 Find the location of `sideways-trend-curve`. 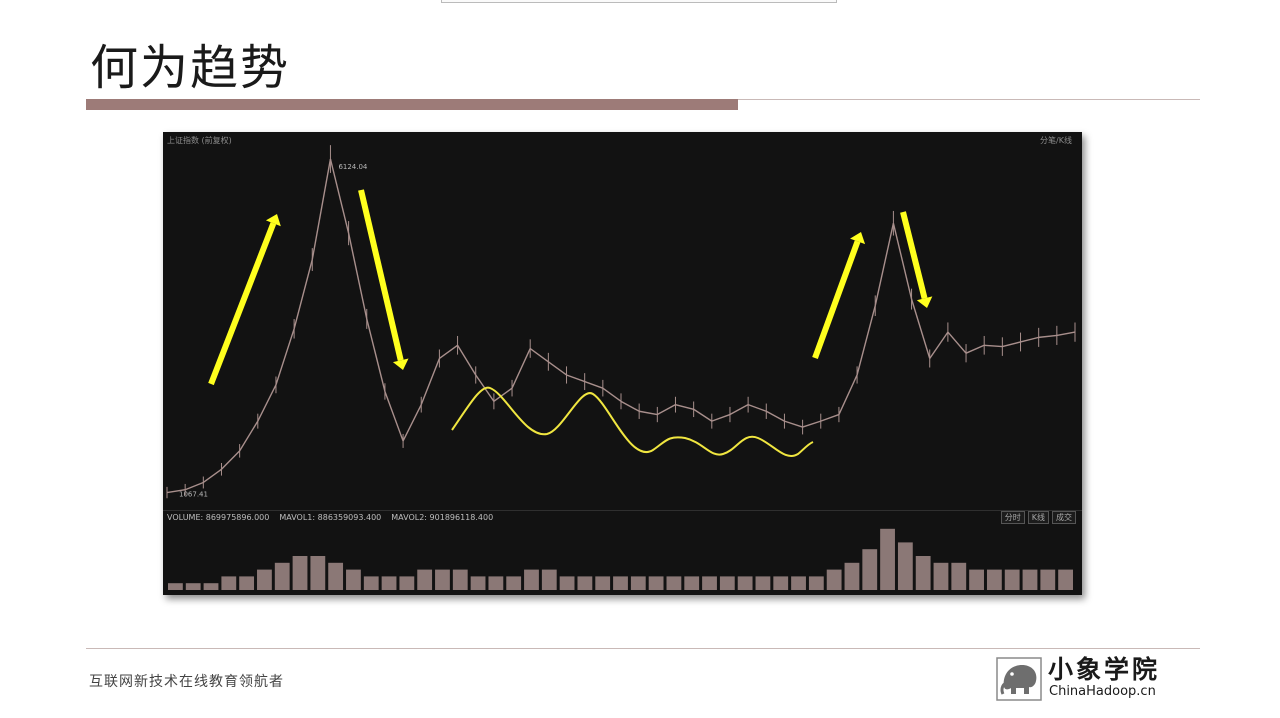

sideways-trend-curve is located at coordinates (632, 421).